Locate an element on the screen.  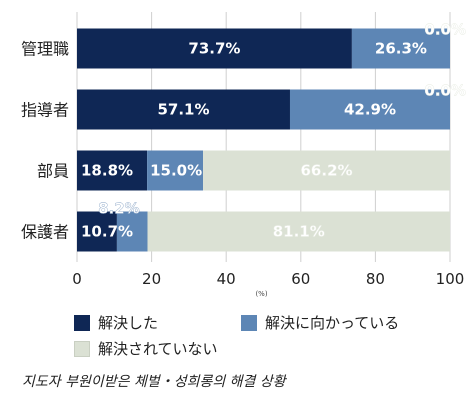
x-tick-label-1: 20 is located at coordinates (151, 279).